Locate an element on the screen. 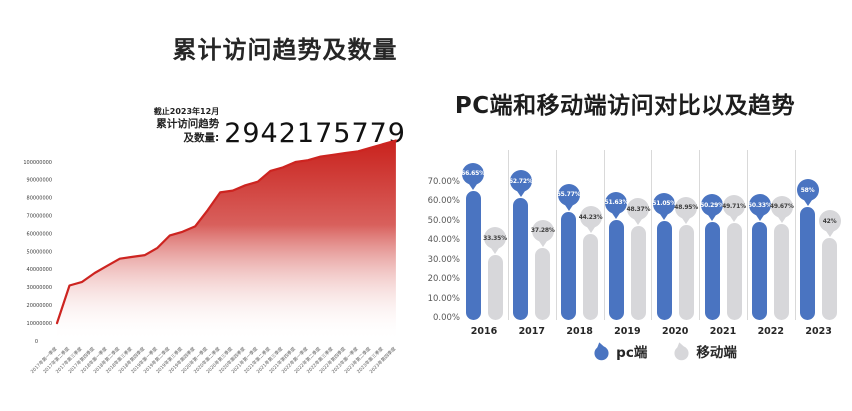  pc-value-bubble: 58% is located at coordinates (807, 190).